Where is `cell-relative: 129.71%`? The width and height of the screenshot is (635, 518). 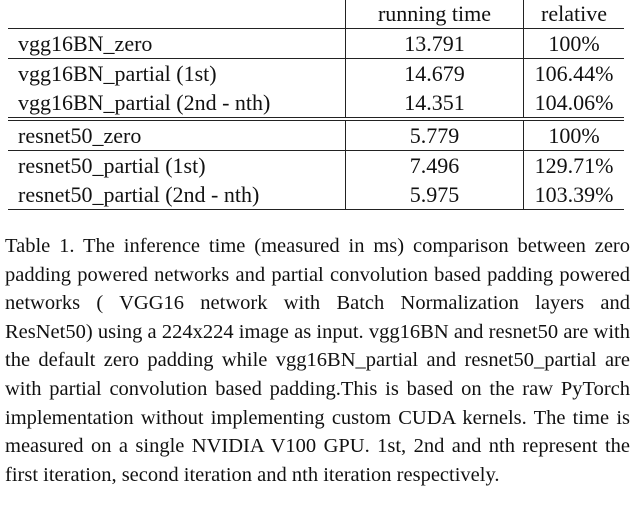
cell-relative: 129.71% is located at coordinates (573, 165).